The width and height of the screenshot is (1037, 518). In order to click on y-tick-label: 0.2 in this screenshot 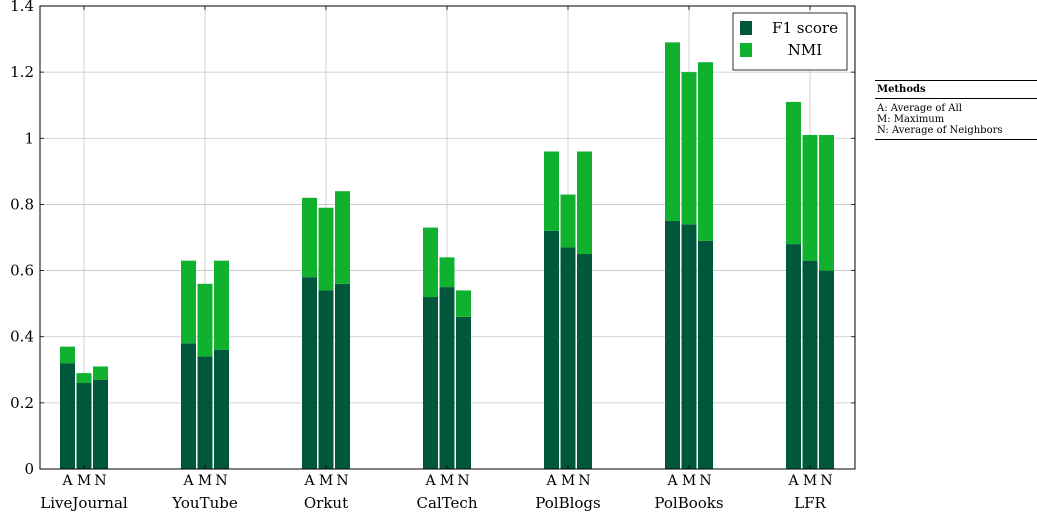, I will do `click(22, 403)`.